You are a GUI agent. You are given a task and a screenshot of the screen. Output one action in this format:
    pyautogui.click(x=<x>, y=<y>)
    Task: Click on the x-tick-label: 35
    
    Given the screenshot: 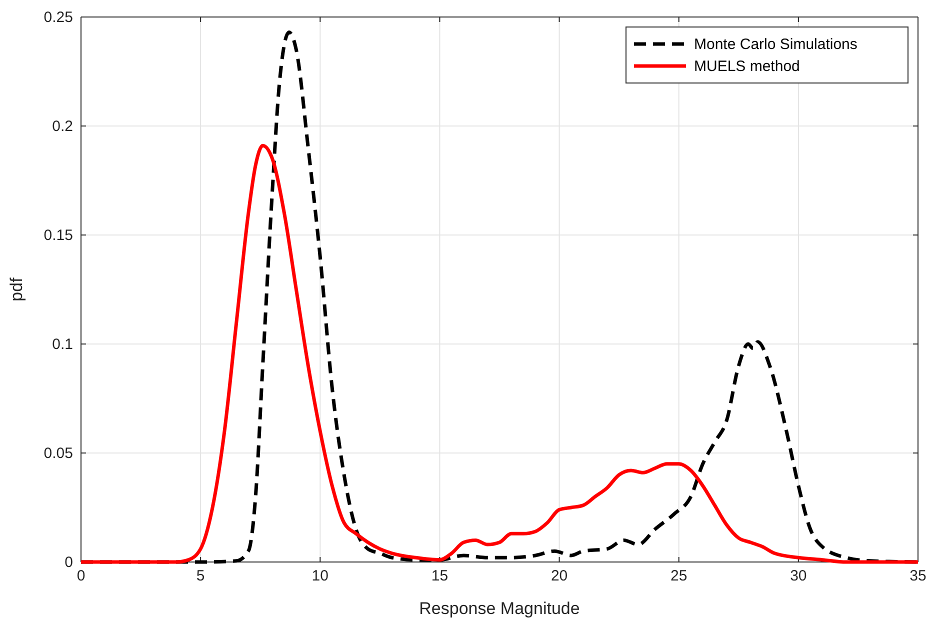 What is the action you would take?
    pyautogui.click(x=918, y=576)
    